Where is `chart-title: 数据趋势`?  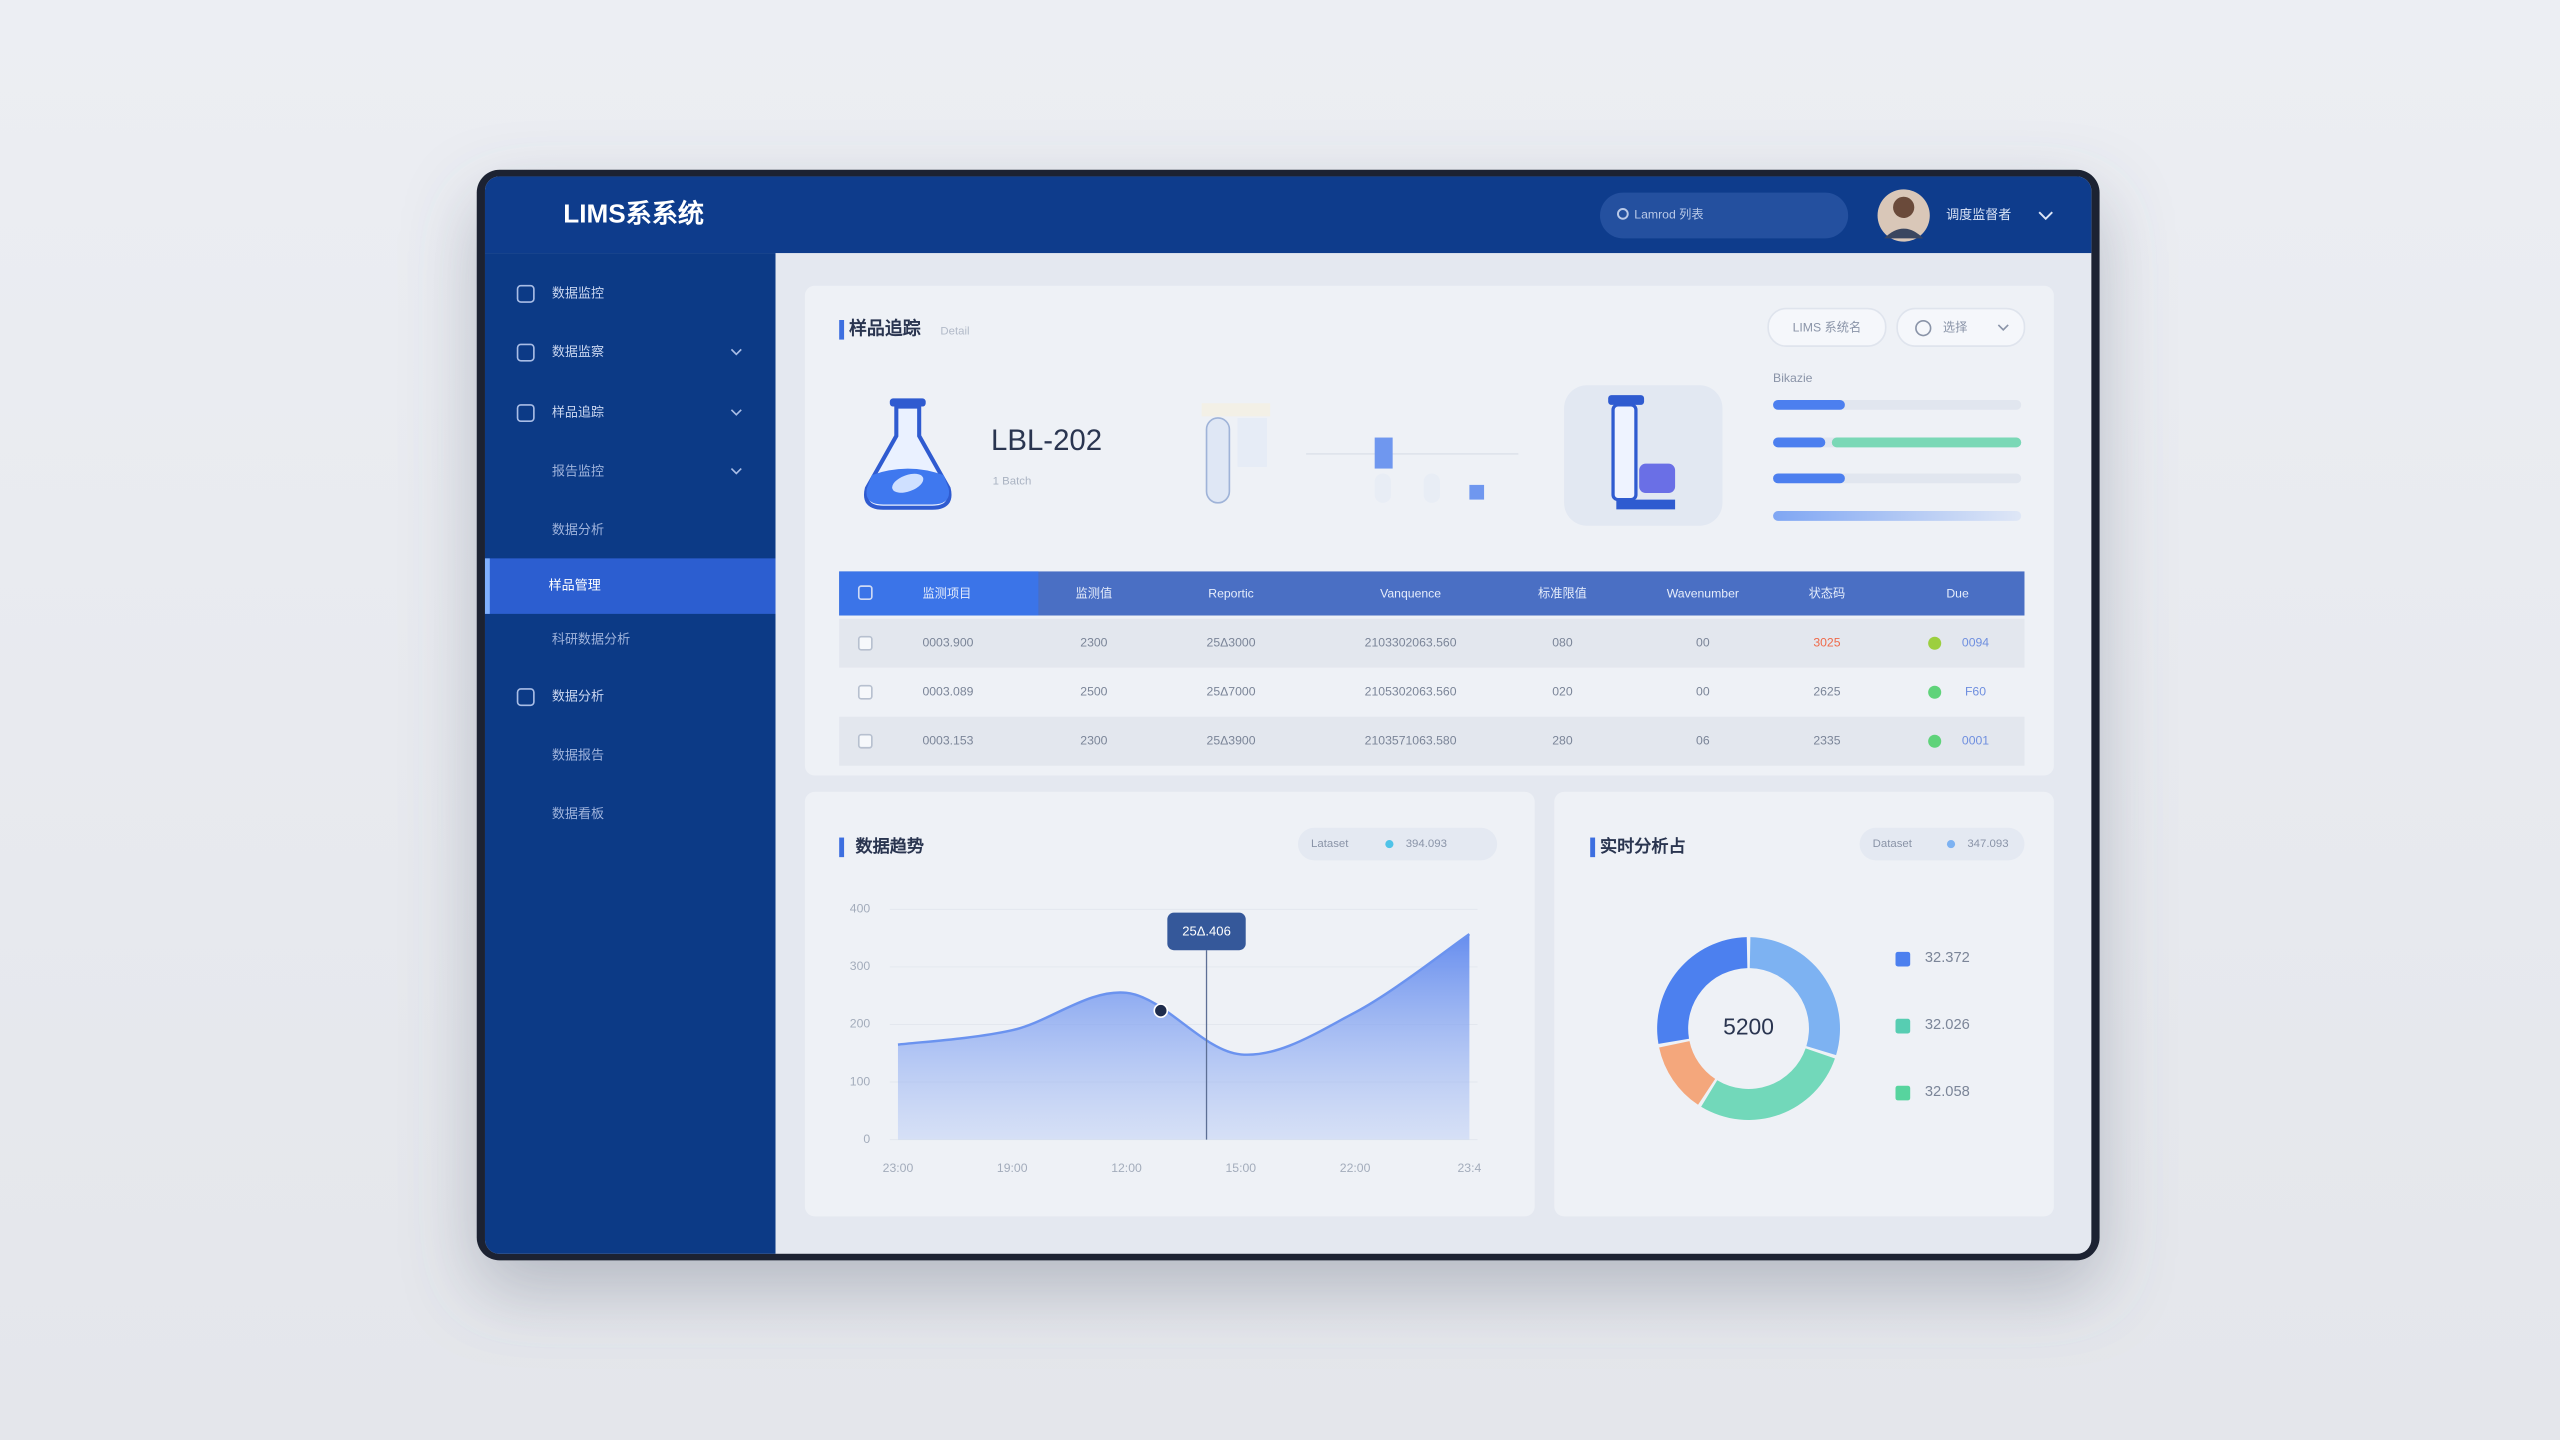 chart-title: 数据趋势 is located at coordinates (890, 846).